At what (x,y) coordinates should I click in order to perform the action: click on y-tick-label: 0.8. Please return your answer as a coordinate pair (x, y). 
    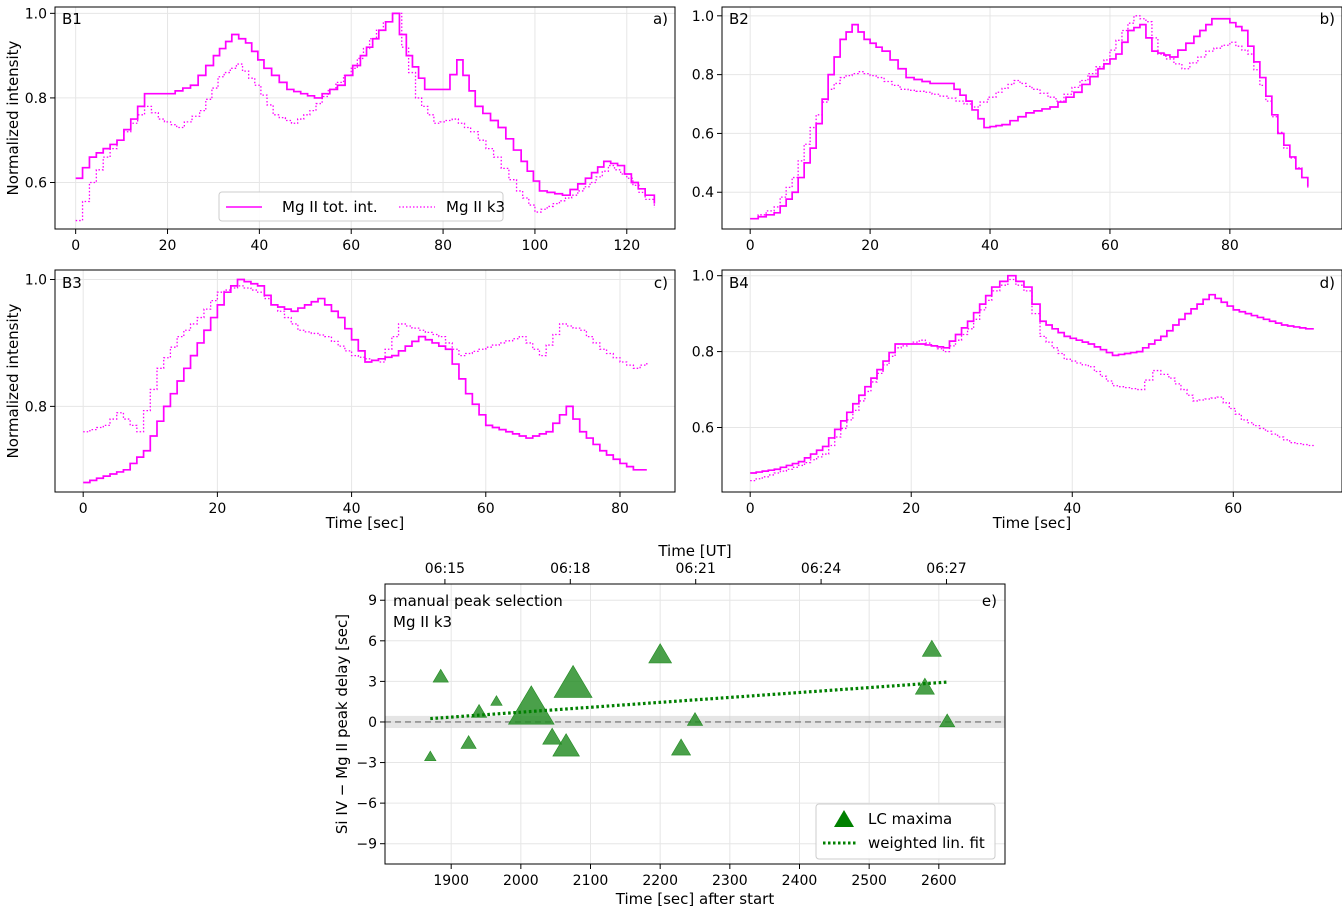
    Looking at the image, I should click on (36, 407).